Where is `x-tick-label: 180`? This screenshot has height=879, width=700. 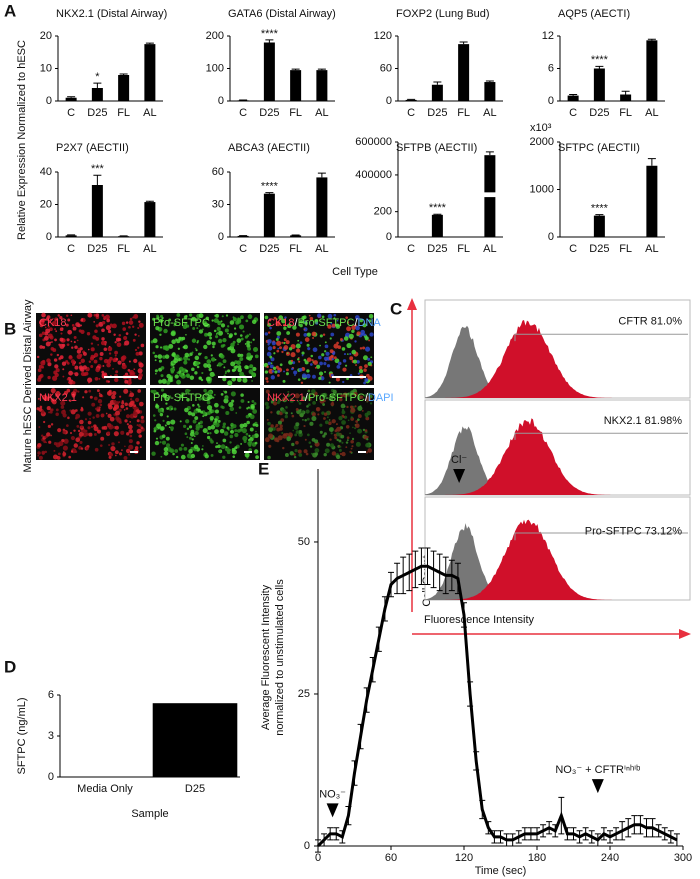 x-tick-label: 180 is located at coordinates (537, 858).